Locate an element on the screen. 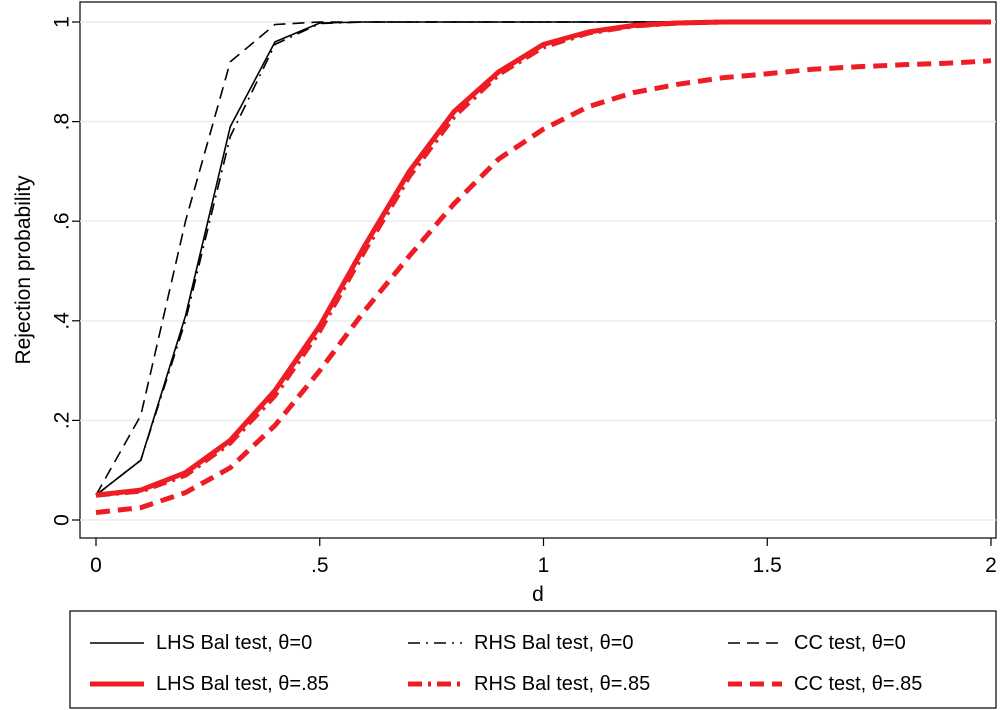  x-axis-title: d is located at coordinates (538, 594).